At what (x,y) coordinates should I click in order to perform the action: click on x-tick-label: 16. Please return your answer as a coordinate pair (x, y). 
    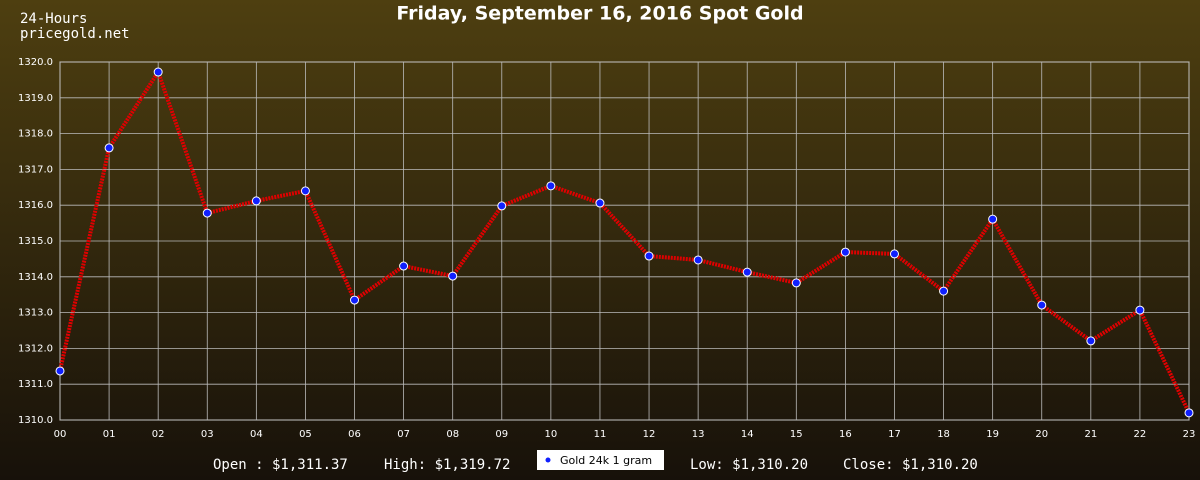
    Looking at the image, I should click on (845, 434).